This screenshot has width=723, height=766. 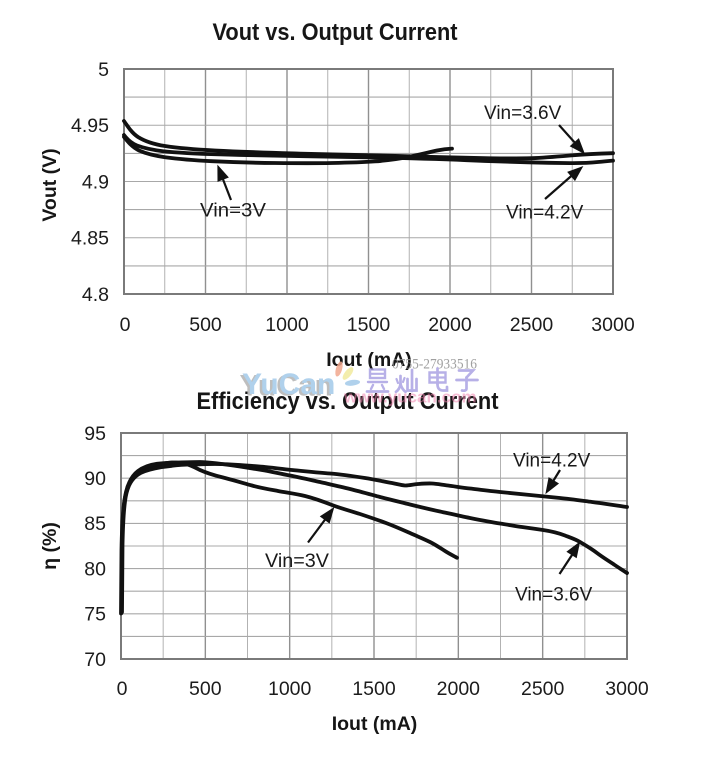 I want to click on svg-text: 95, so click(x=95, y=434).